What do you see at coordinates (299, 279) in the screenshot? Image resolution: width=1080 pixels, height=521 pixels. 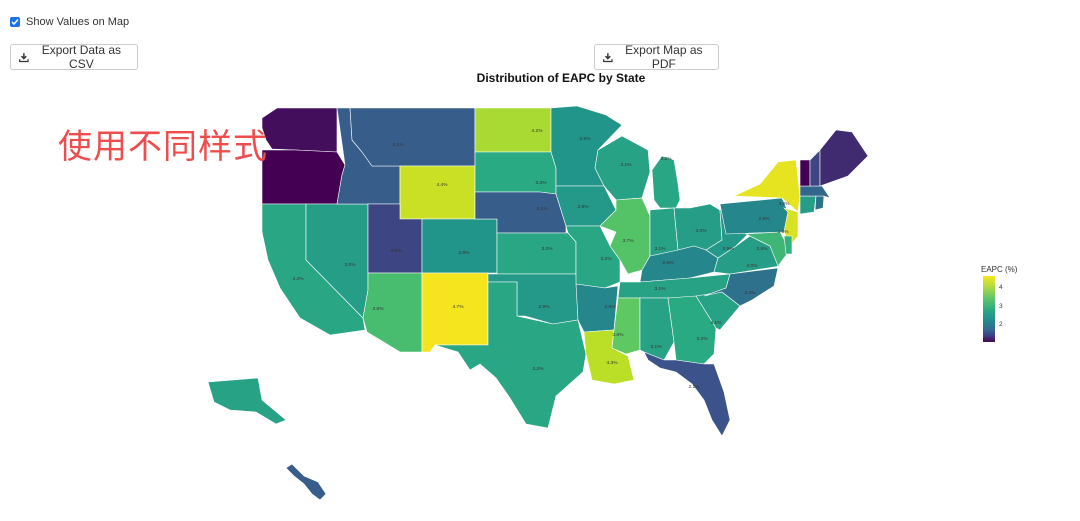 I see `value-label-ca: 3.2%` at bounding box center [299, 279].